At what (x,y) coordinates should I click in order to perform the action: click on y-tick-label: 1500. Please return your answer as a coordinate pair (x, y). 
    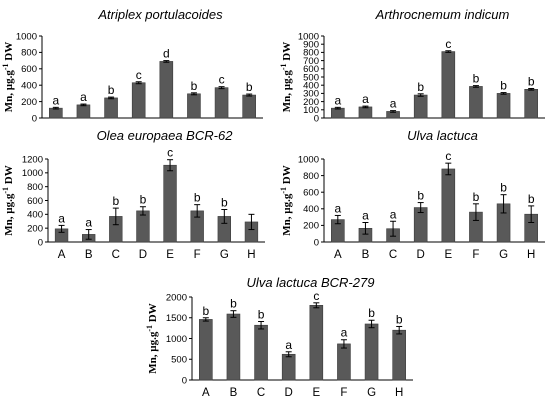
    Looking at the image, I should click on (176, 318).